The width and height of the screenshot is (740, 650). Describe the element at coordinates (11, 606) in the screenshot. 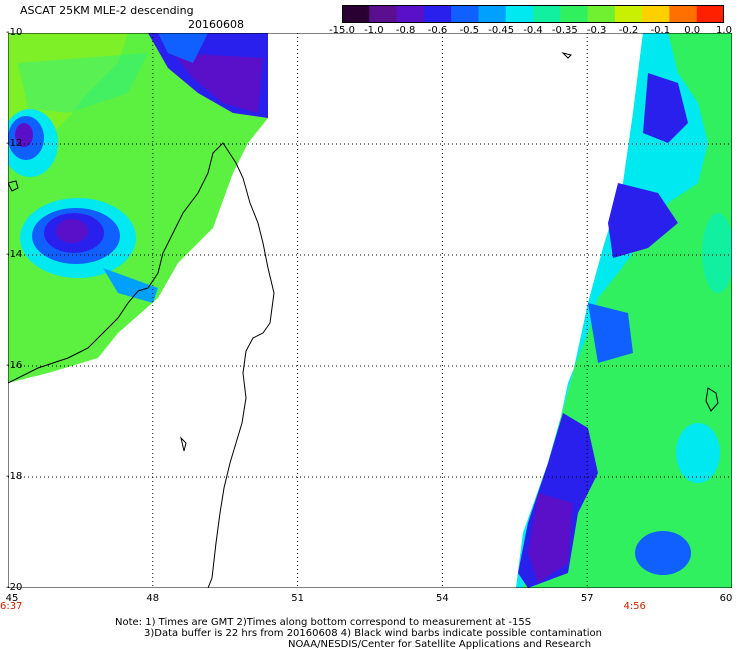

I see `time-label: 6:37` at that location.